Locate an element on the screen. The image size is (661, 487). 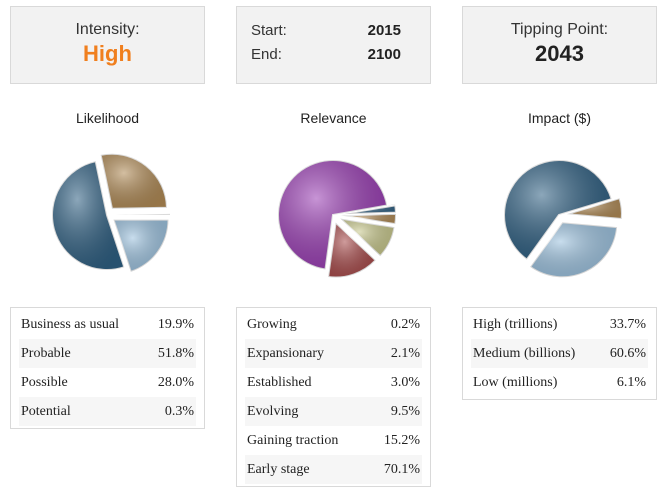
pie-title: Impact ($) is located at coordinates (559, 118).